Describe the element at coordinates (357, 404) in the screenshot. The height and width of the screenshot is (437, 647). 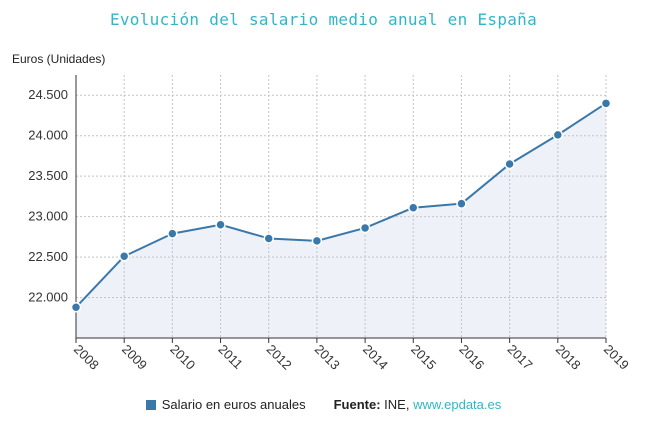
I see `source-label: Fuente:` at that location.